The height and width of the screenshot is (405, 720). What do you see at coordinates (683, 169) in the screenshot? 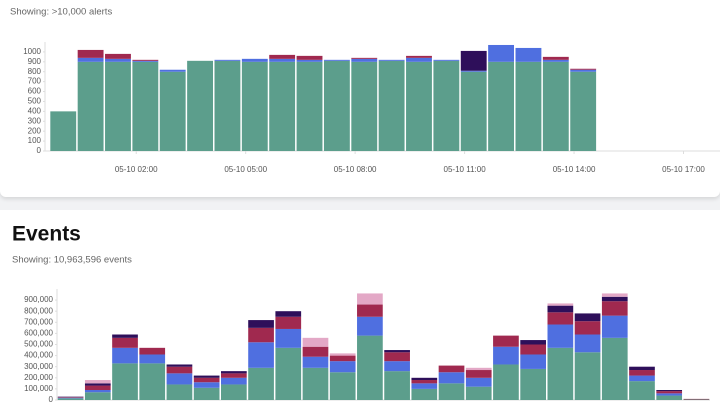
I see `x-tick-label: 05-10 17:00` at bounding box center [683, 169].